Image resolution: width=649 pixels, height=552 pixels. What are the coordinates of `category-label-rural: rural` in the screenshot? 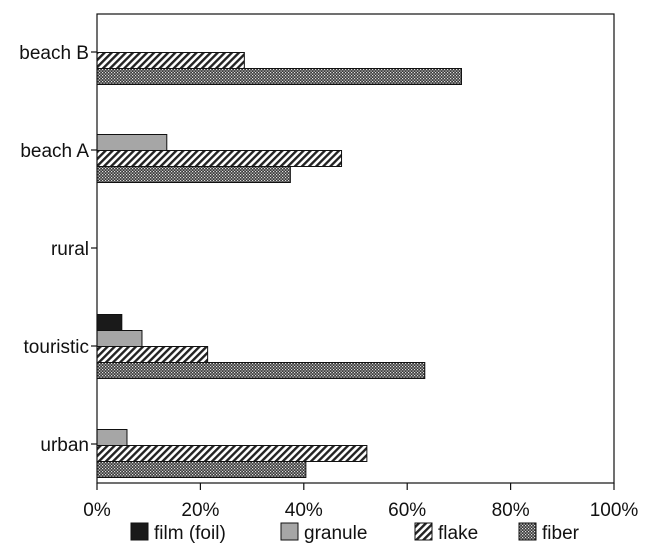 It's located at (70, 249).